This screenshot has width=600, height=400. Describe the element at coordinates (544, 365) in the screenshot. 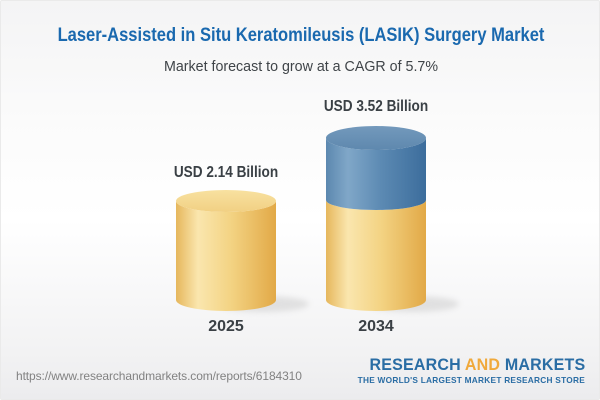

I see `logo-word-markets: MARKETS` at that location.